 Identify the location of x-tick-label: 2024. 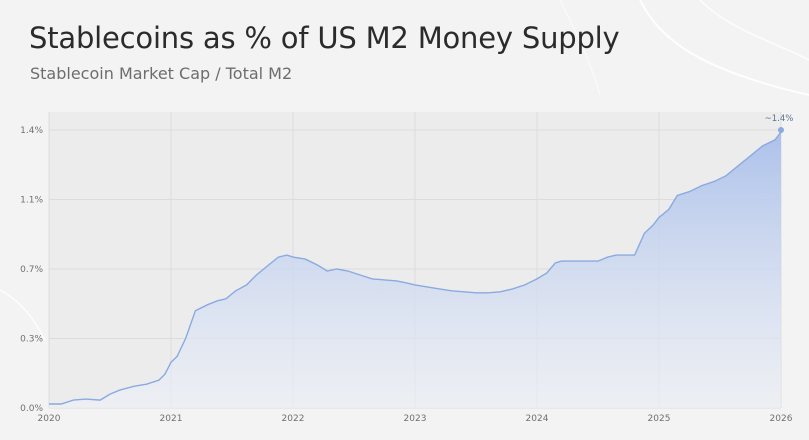
(537, 419).